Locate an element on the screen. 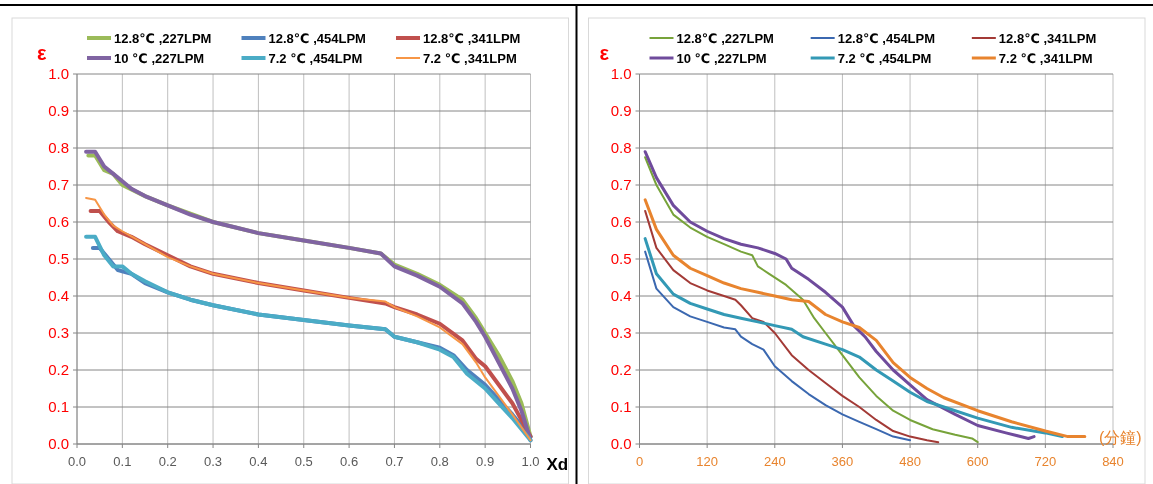 The height and width of the screenshot is (484, 1153). x-tick-label: 120 is located at coordinates (707, 461).